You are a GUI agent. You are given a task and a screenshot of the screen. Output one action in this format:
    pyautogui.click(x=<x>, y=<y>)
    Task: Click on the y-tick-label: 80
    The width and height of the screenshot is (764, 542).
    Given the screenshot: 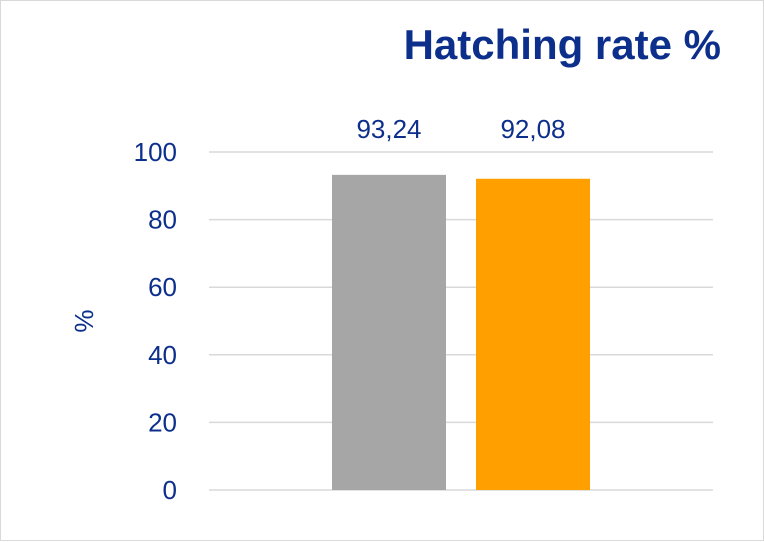 What is the action you would take?
    pyautogui.click(x=162, y=220)
    